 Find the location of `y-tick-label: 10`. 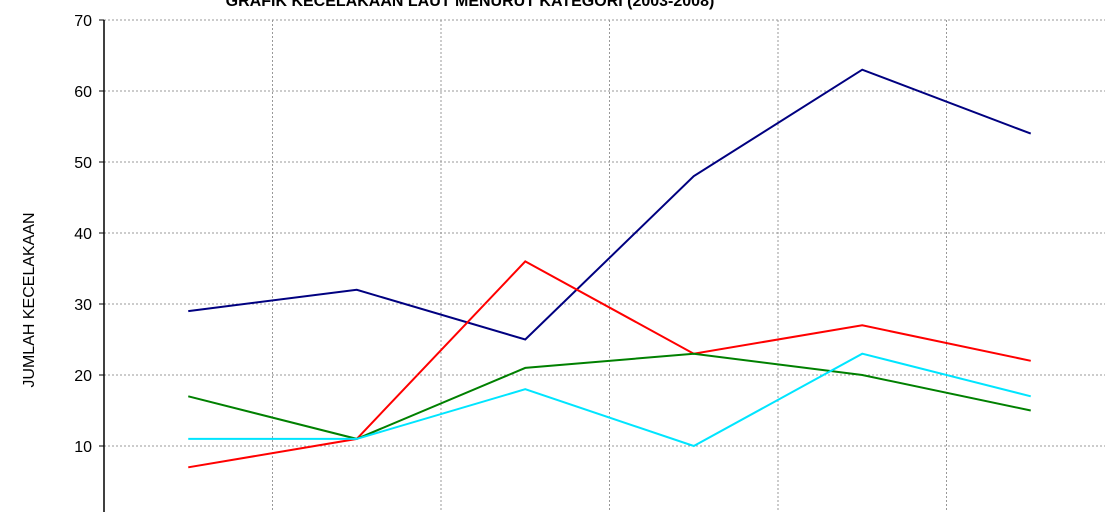

y-tick-label: 10 is located at coordinates (83, 447).